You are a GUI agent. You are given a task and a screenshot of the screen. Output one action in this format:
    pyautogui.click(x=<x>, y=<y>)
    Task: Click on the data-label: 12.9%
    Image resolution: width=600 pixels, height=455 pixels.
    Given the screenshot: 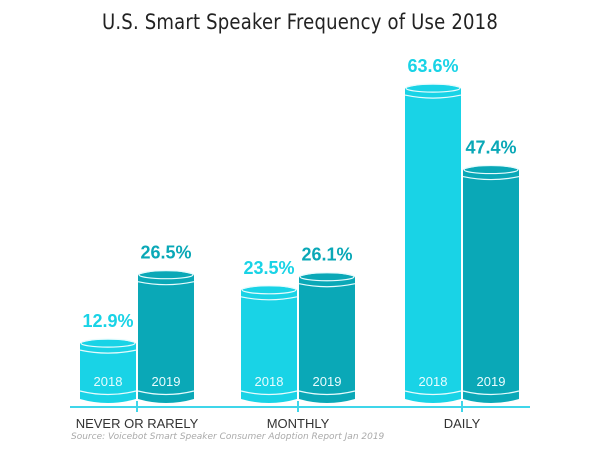 What is the action you would take?
    pyautogui.click(x=107, y=321)
    